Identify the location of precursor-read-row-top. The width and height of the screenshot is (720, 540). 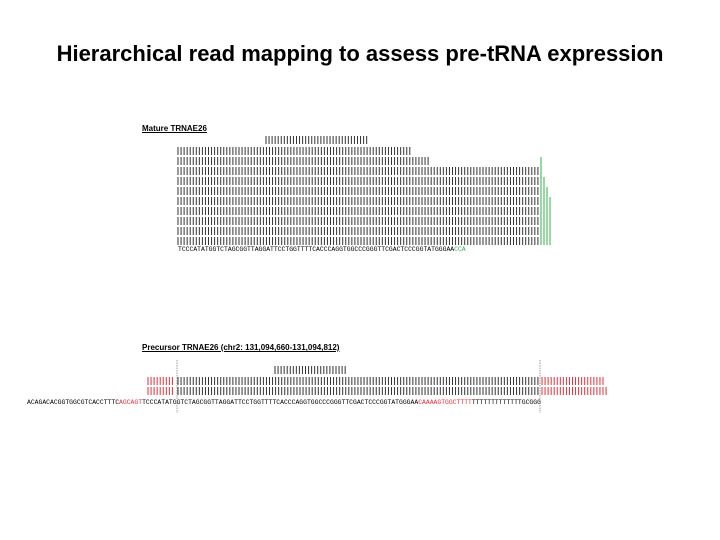
(310, 370).